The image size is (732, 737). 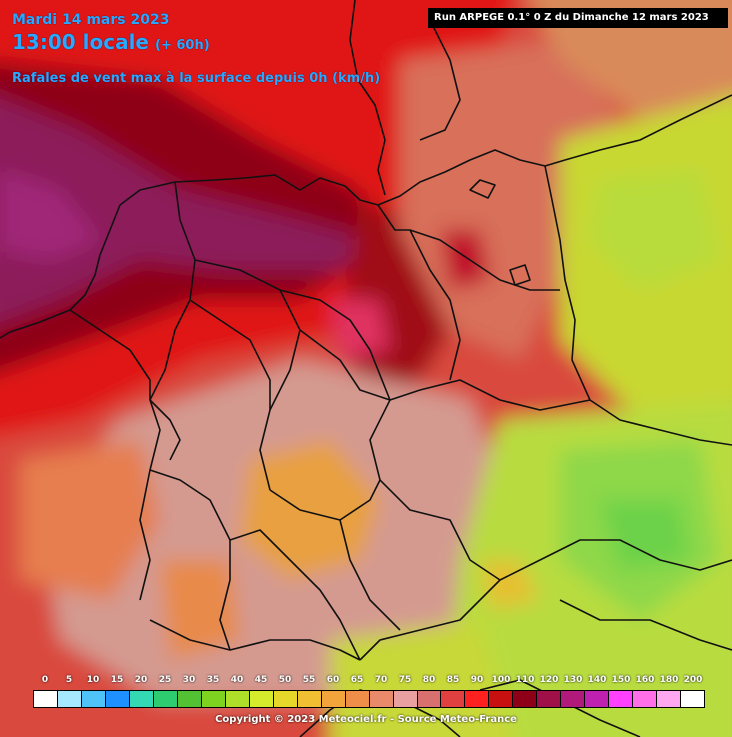 I want to click on legend-tick-label: 45, so click(x=261, y=680).